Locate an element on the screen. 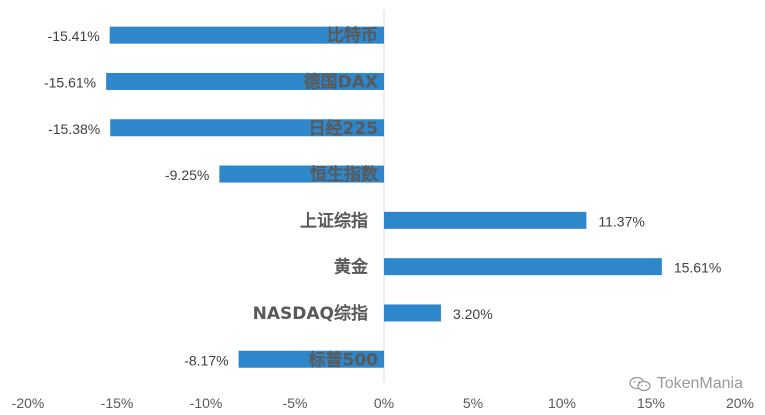 The height and width of the screenshot is (415, 765). data-label: 15.61% is located at coordinates (697, 268).